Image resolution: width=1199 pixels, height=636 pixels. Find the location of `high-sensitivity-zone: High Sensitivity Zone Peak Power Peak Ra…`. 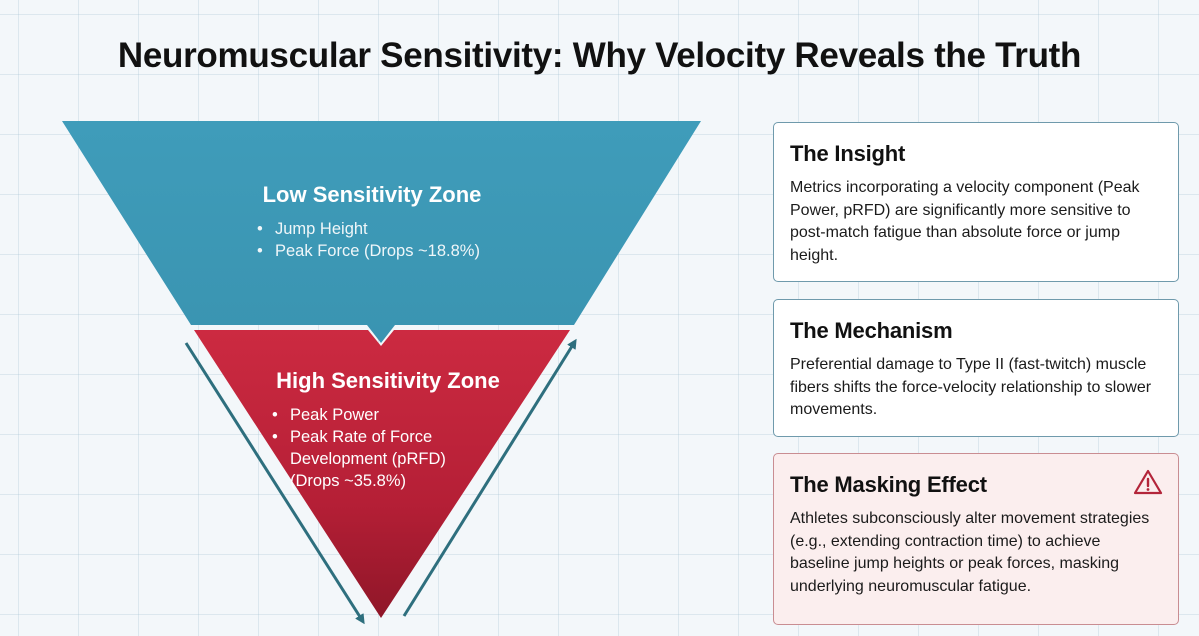

high-sensitivity-zone: High Sensitivity Zone Peak Power Peak Ra… is located at coordinates (388, 430).